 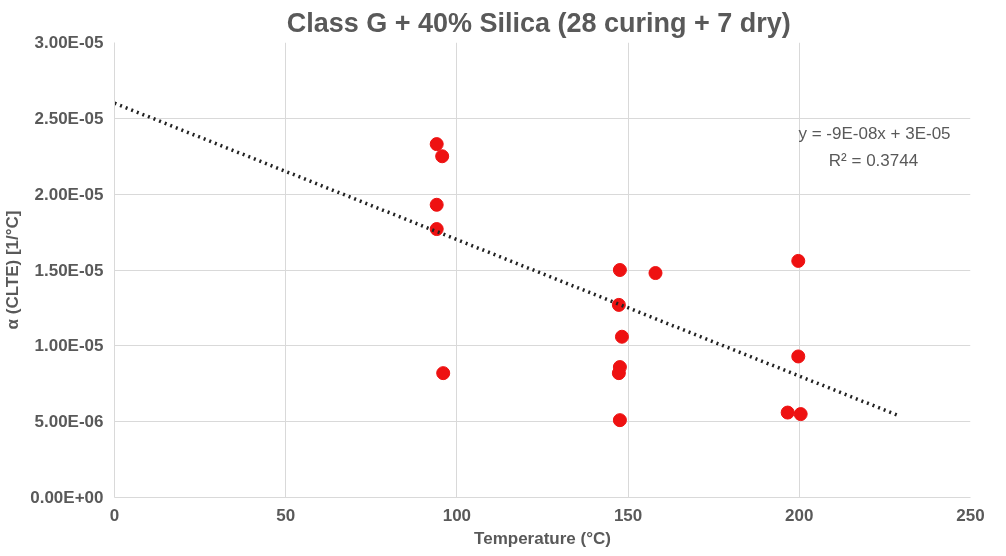 What do you see at coordinates (67, 497) in the screenshot?
I see `y-tick-label: 0.00E+00` at bounding box center [67, 497].